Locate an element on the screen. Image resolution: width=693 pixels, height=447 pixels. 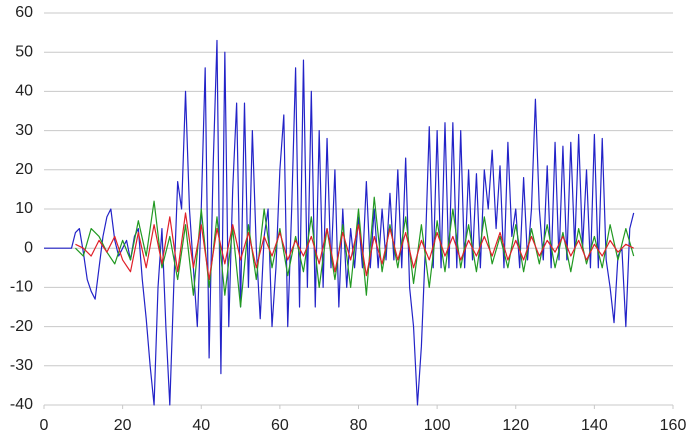
y-tick-label: 50 is located at coordinates (24, 51).